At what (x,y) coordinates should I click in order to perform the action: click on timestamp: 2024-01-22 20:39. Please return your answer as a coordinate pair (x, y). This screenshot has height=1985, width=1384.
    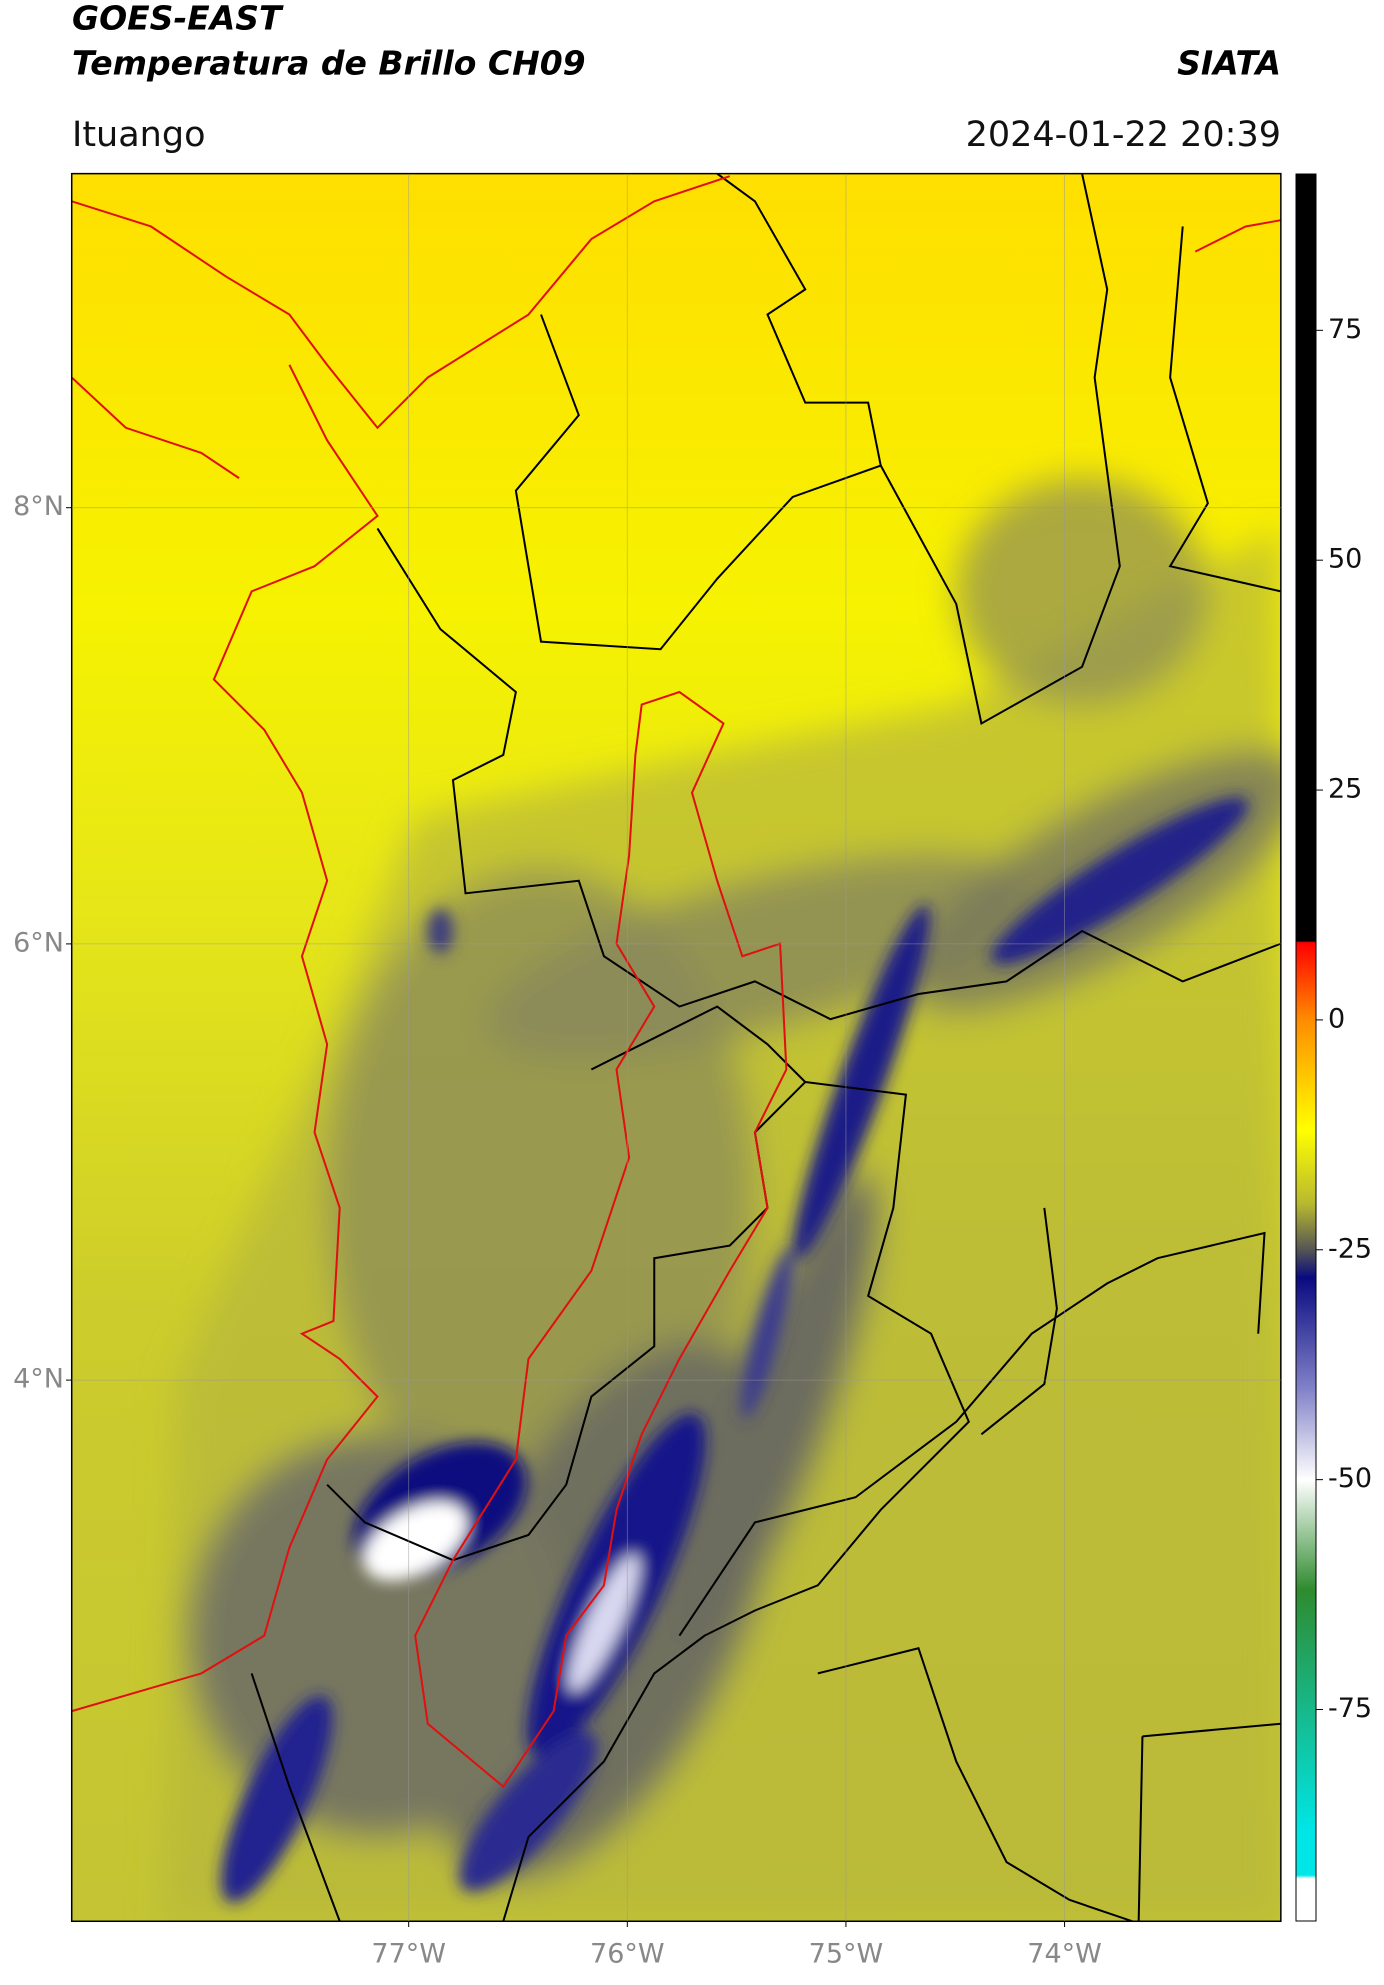
    Looking at the image, I should click on (1123, 135).